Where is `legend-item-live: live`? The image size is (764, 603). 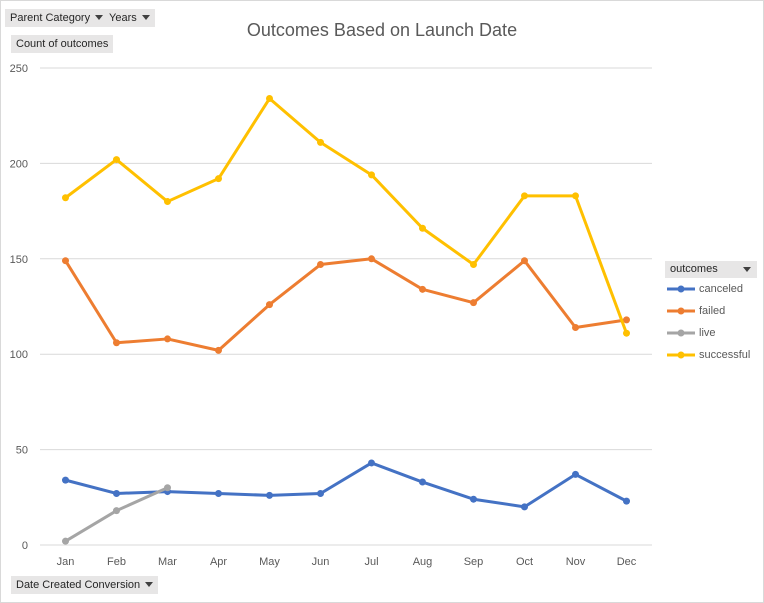
legend-item-live: live is located at coordinates (711, 333).